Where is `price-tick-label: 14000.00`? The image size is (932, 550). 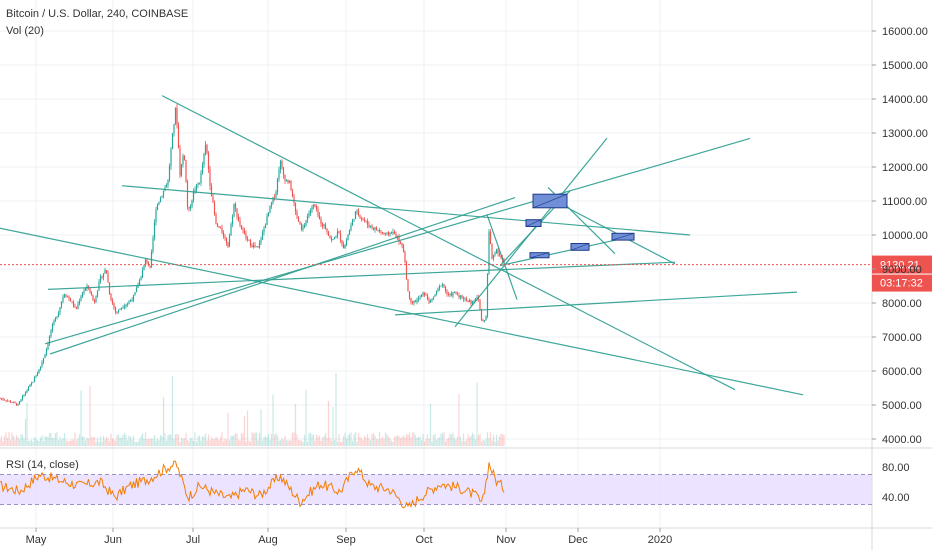 price-tick-label: 14000.00 is located at coordinates (905, 100).